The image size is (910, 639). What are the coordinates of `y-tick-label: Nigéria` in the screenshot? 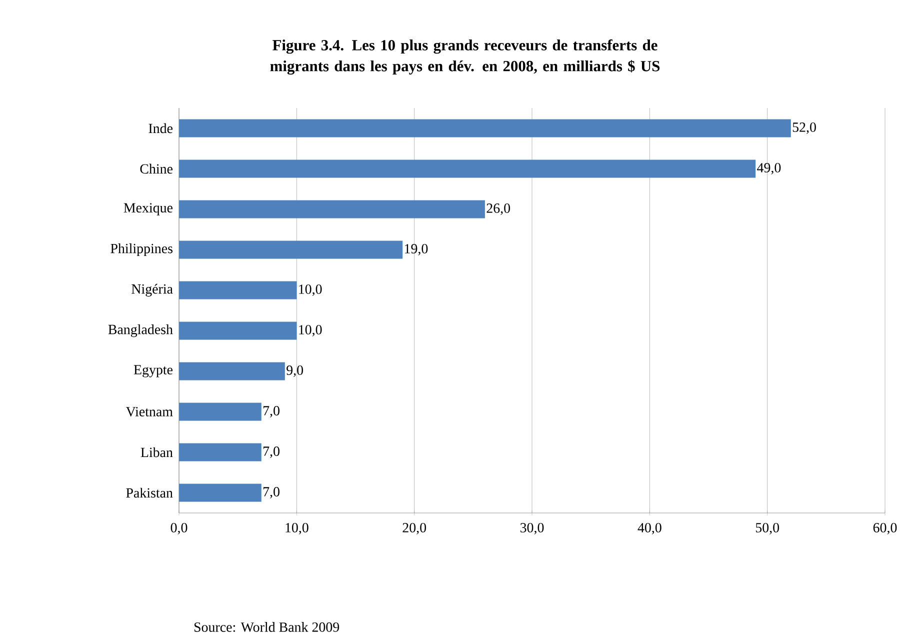 It's located at (152, 290).